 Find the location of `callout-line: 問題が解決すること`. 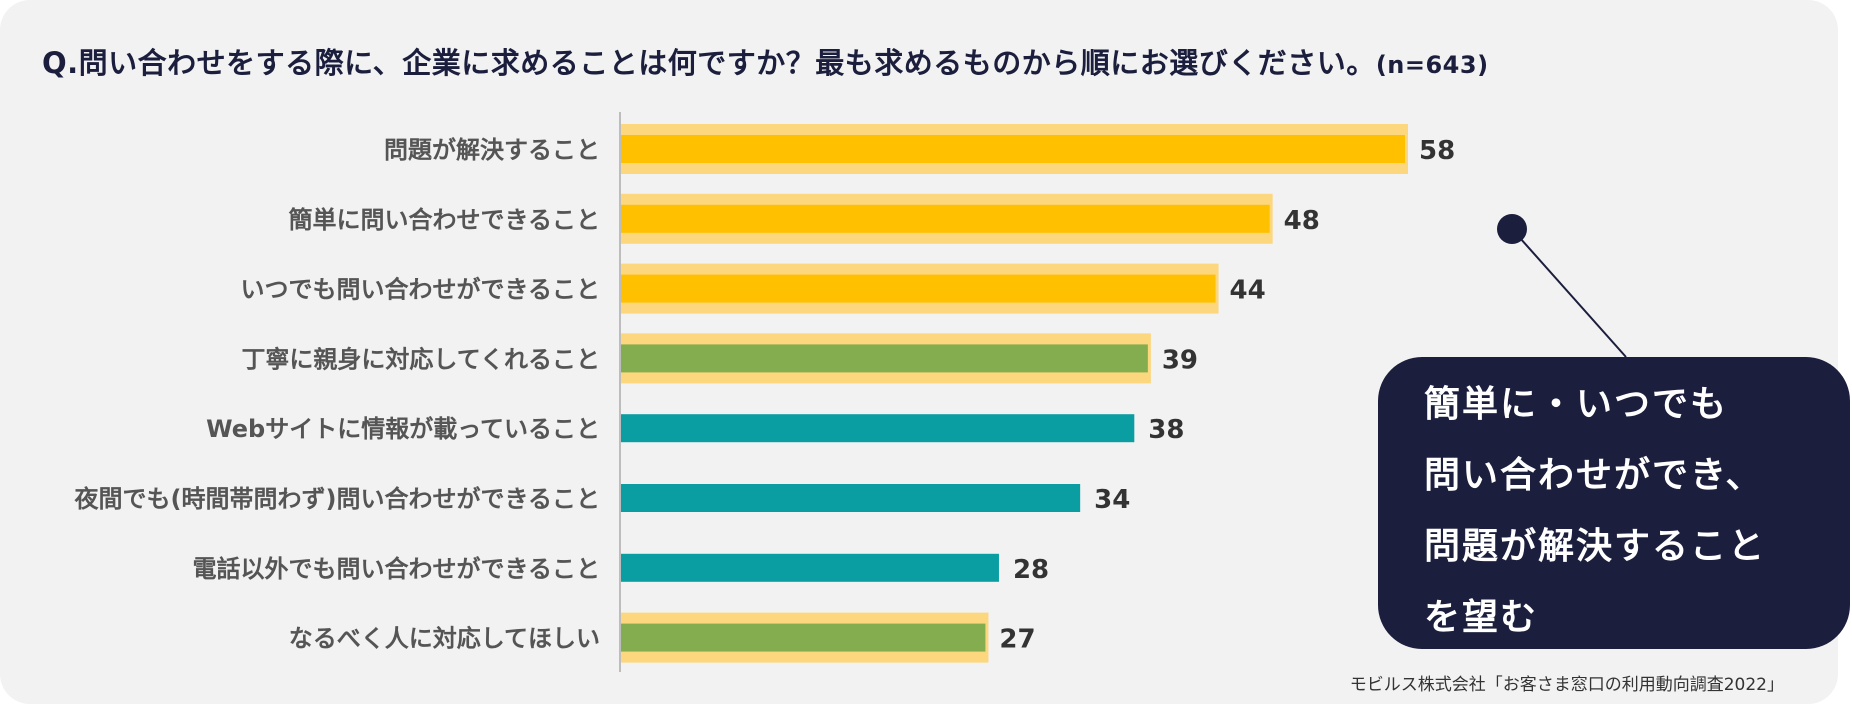

callout-line: 問題が解決すること is located at coordinates (1595, 546).